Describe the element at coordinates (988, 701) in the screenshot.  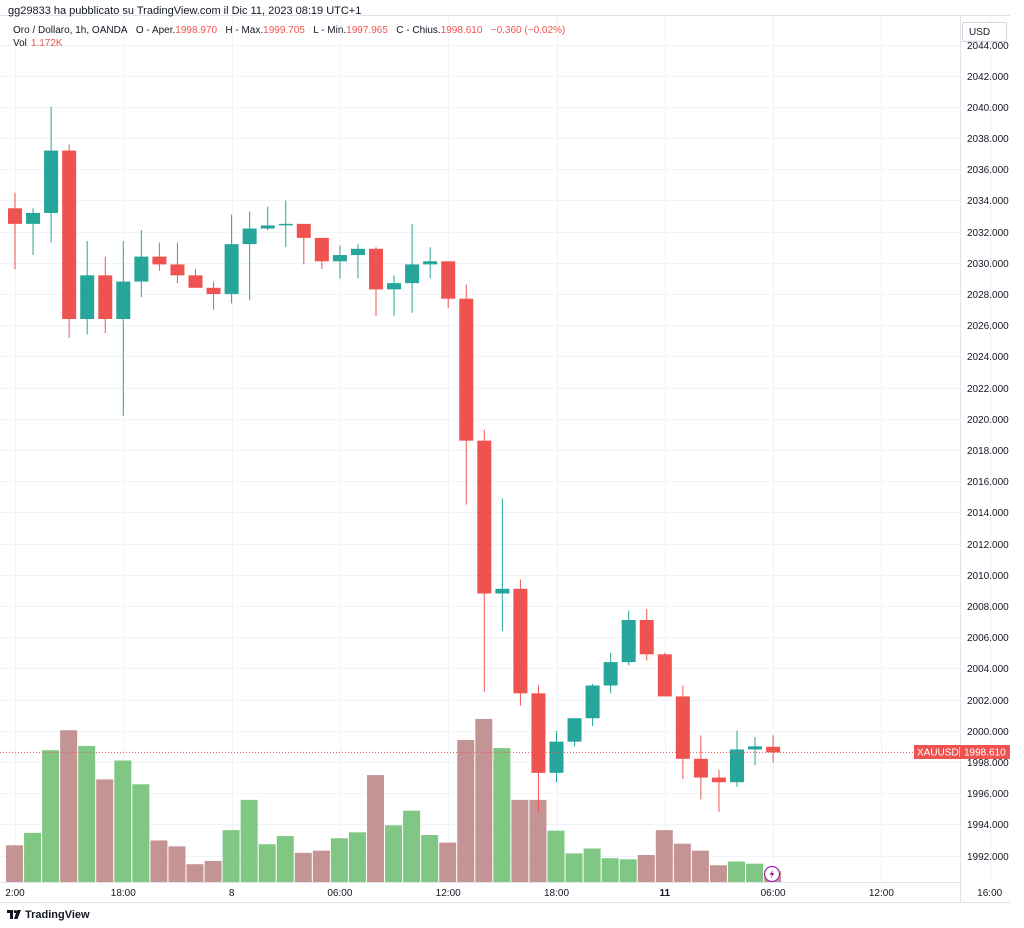
I see `price-tick-label: 2002.000` at that location.